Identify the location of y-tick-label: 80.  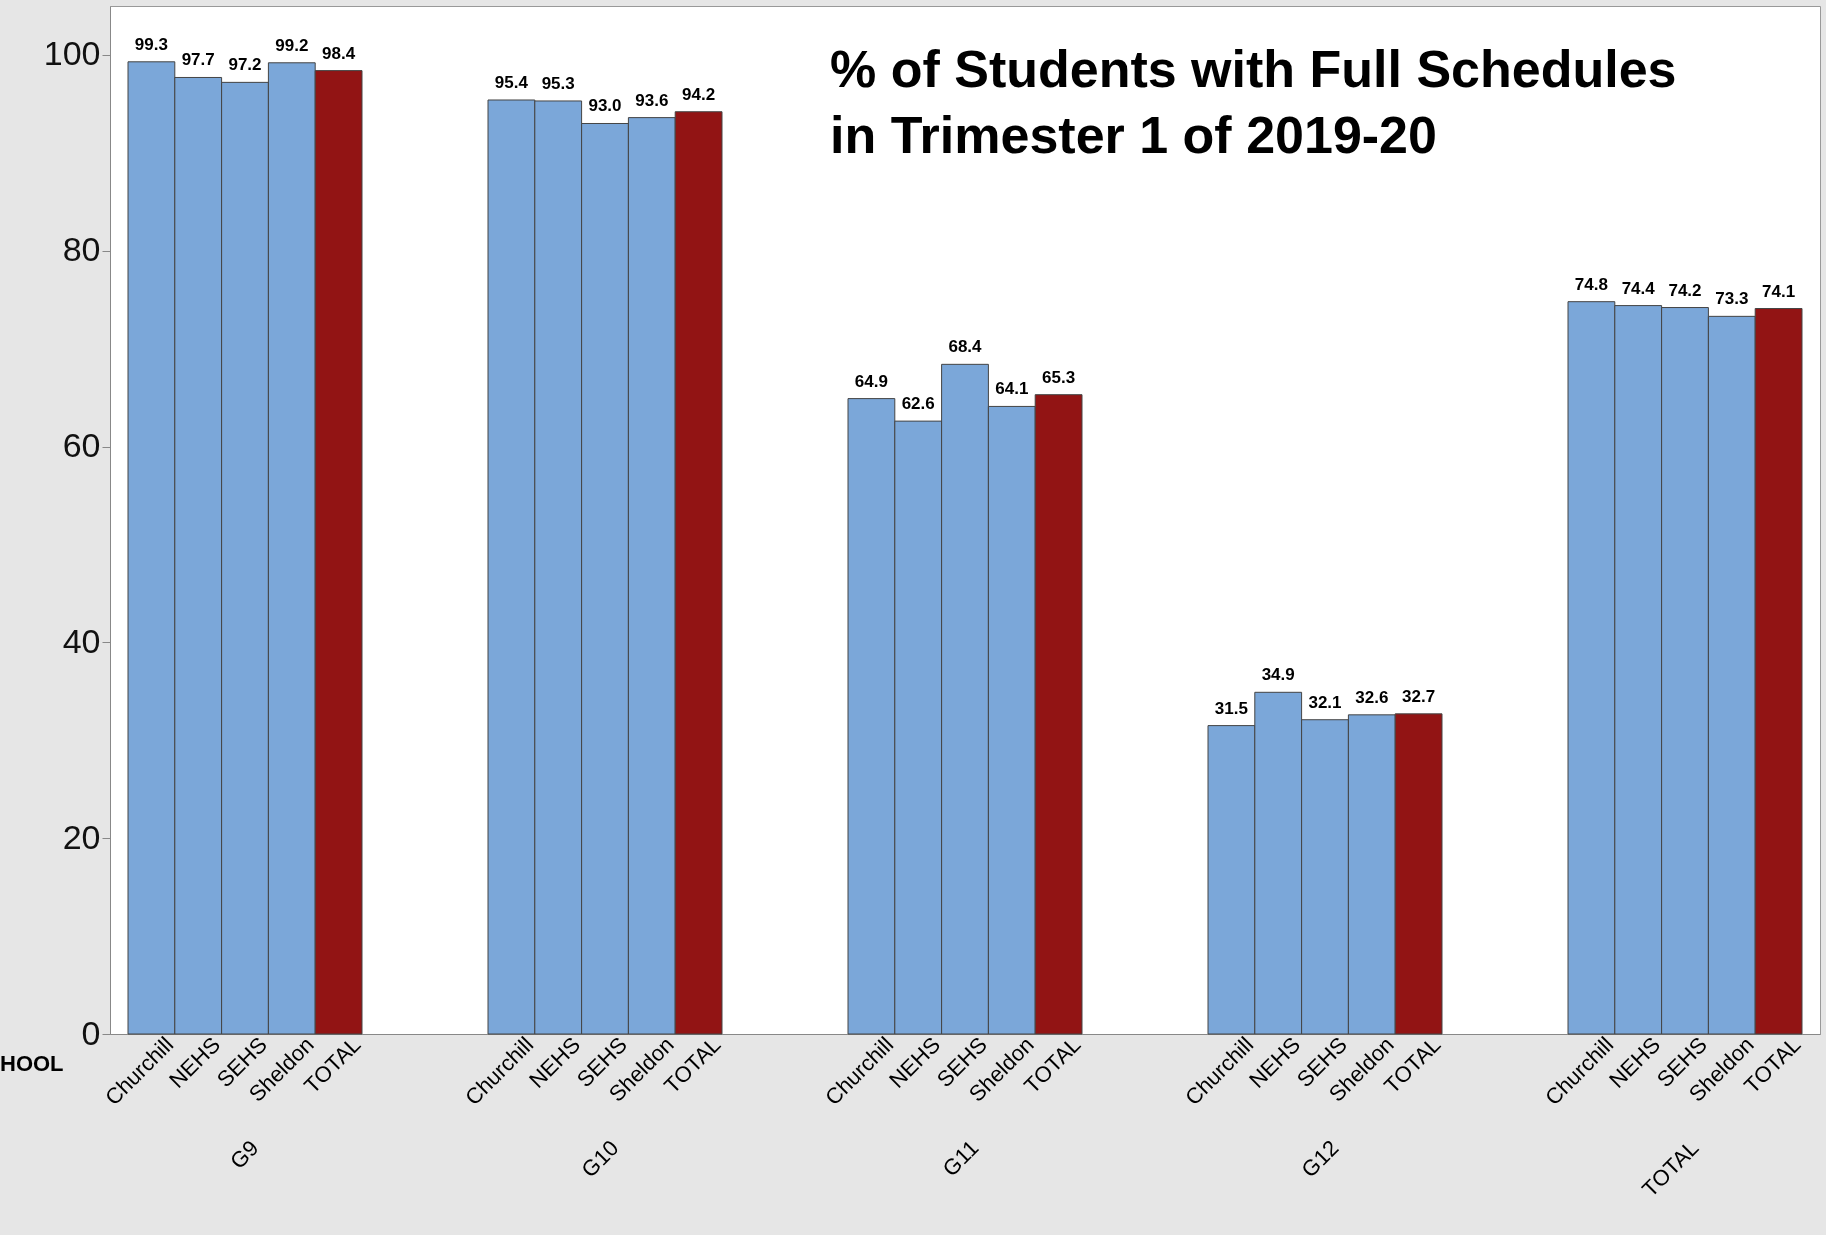
(81, 249).